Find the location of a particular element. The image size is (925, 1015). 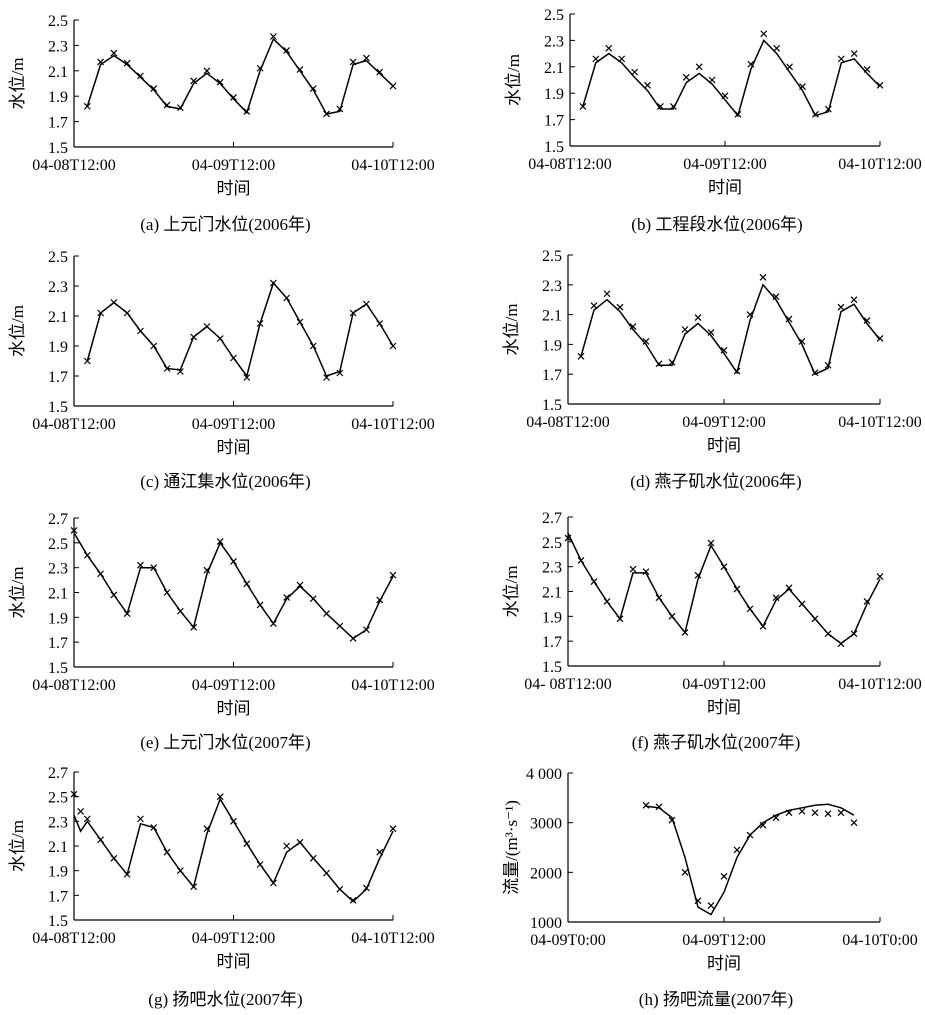

x-tick-label: 04-10T12:00 is located at coordinates (880, 422).